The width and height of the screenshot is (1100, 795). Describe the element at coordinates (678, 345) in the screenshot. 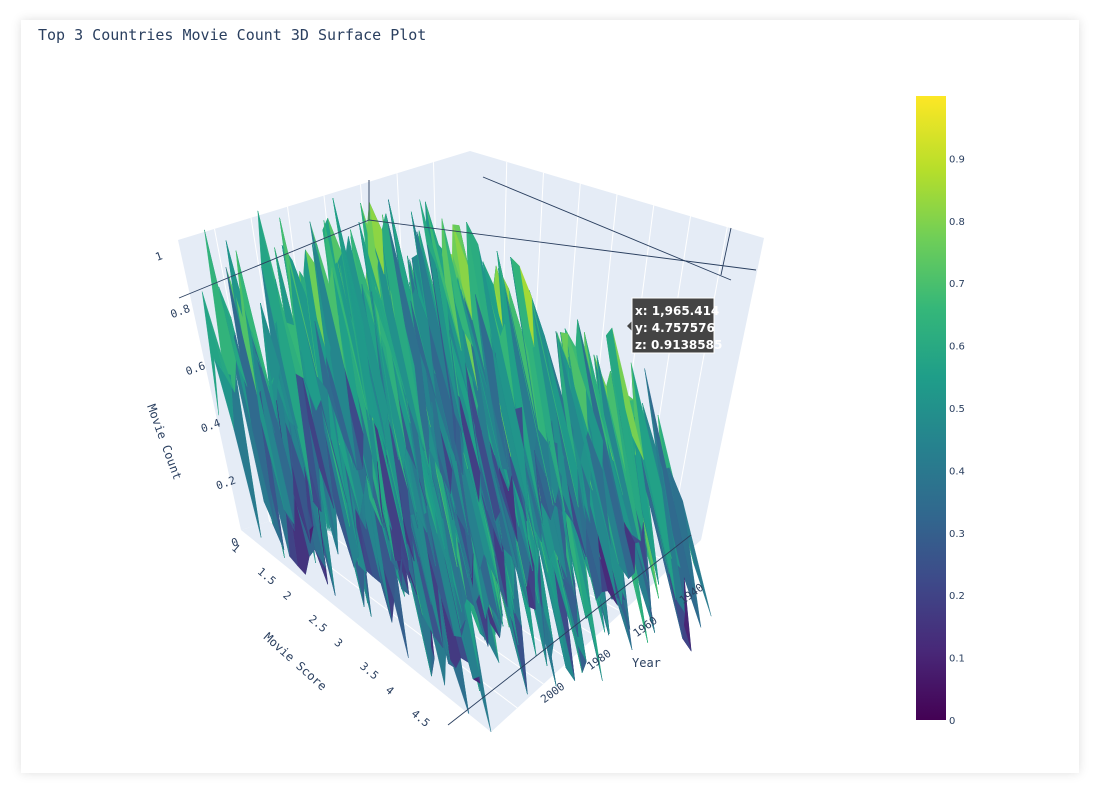

I see `tooltip-z: z: 0.9138585` at that location.